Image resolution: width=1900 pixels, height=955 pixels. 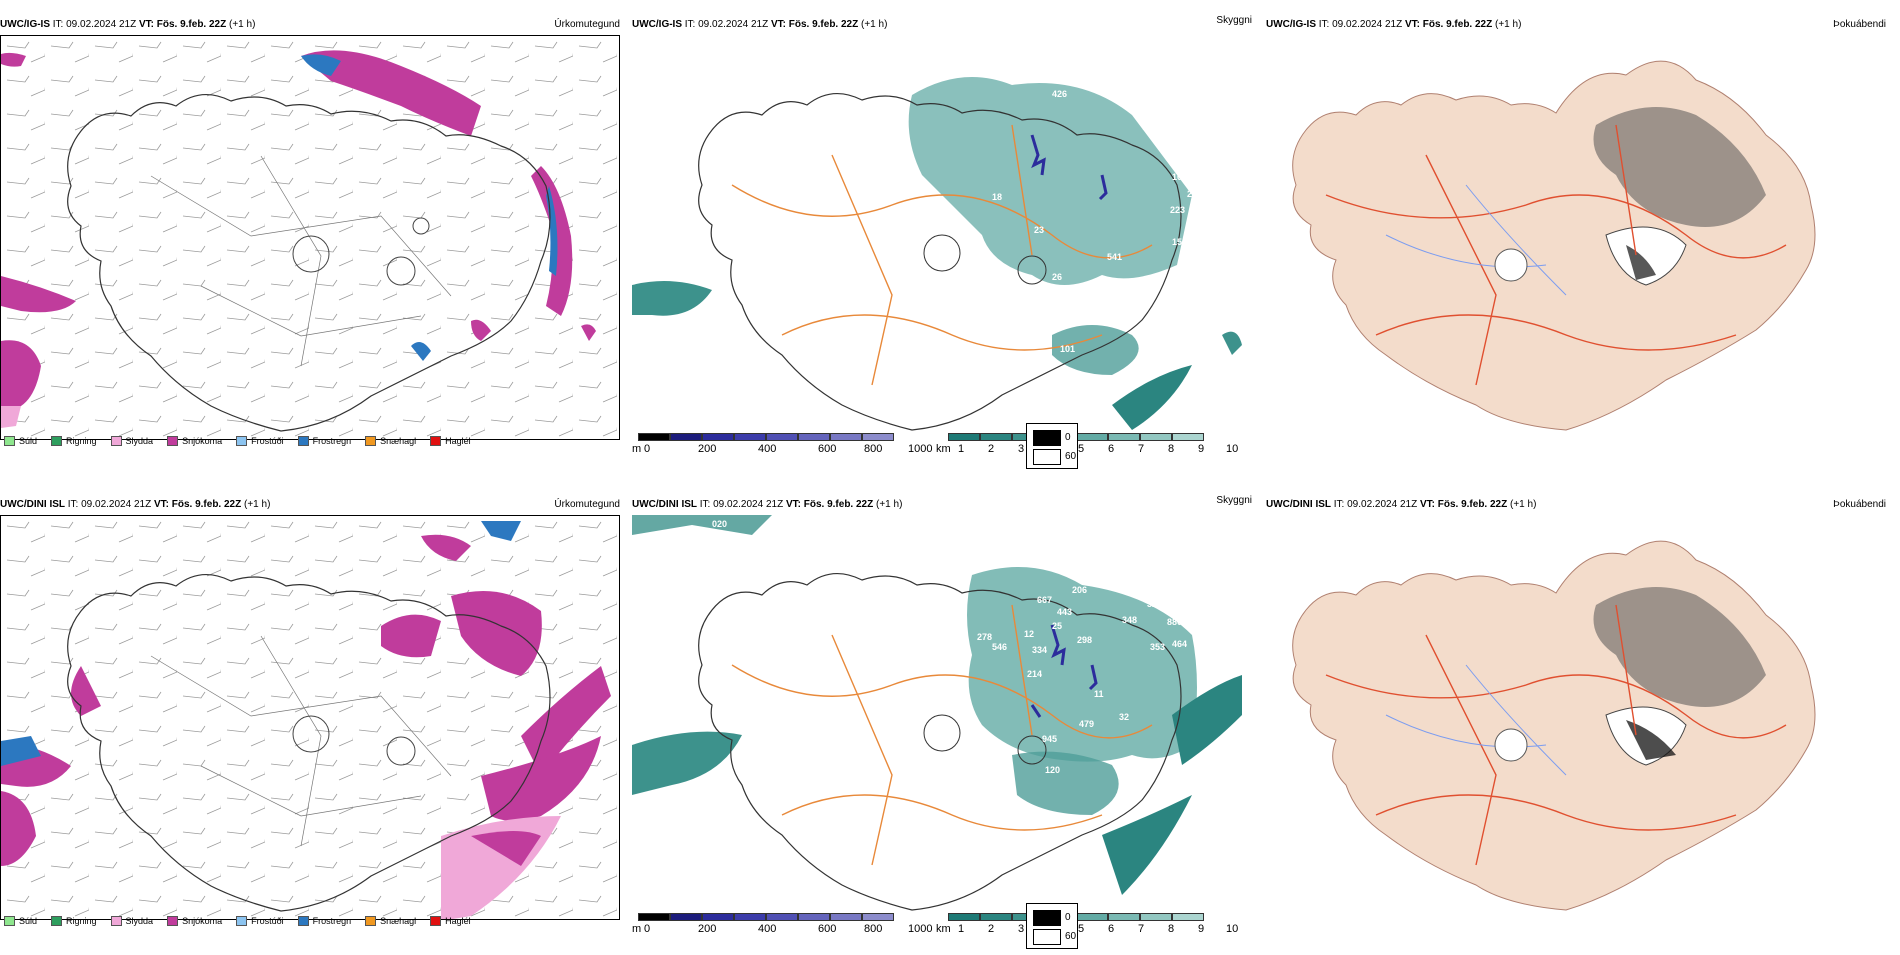 I want to click on legend-item-rigning: Rigning, so click(x=74, y=441).